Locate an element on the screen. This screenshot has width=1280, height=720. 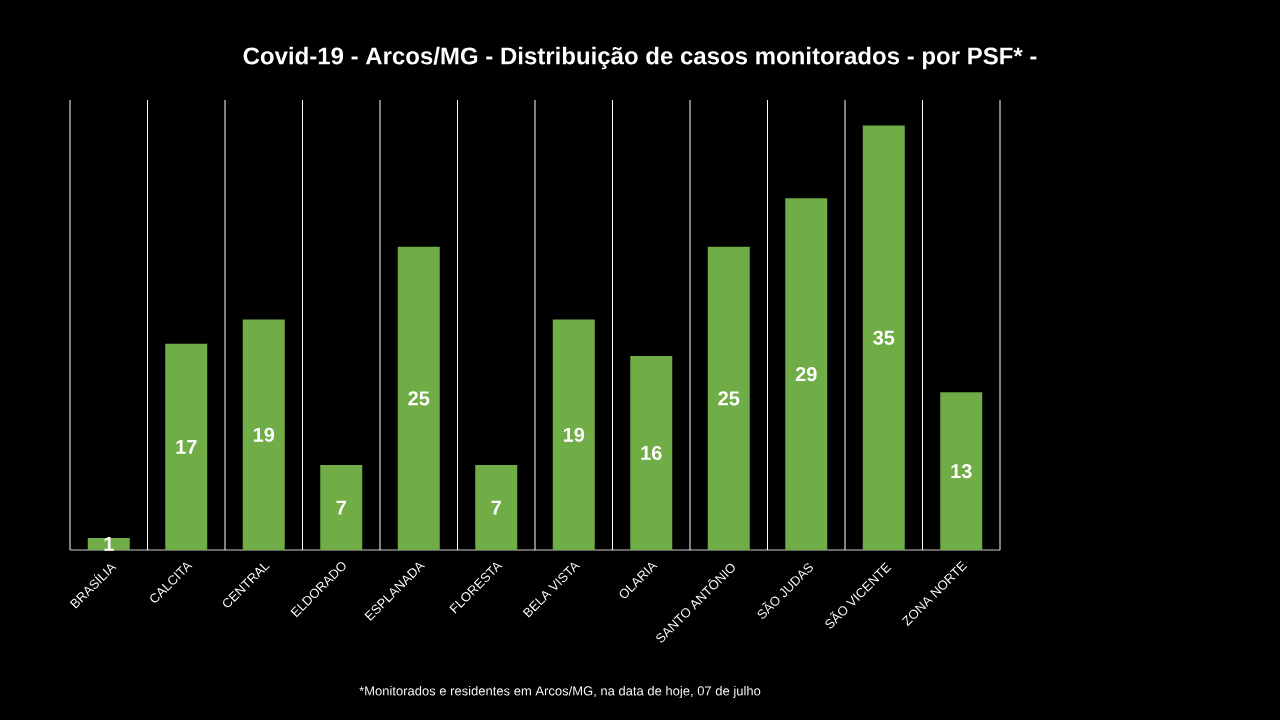
data-label: 16 is located at coordinates (651, 453).